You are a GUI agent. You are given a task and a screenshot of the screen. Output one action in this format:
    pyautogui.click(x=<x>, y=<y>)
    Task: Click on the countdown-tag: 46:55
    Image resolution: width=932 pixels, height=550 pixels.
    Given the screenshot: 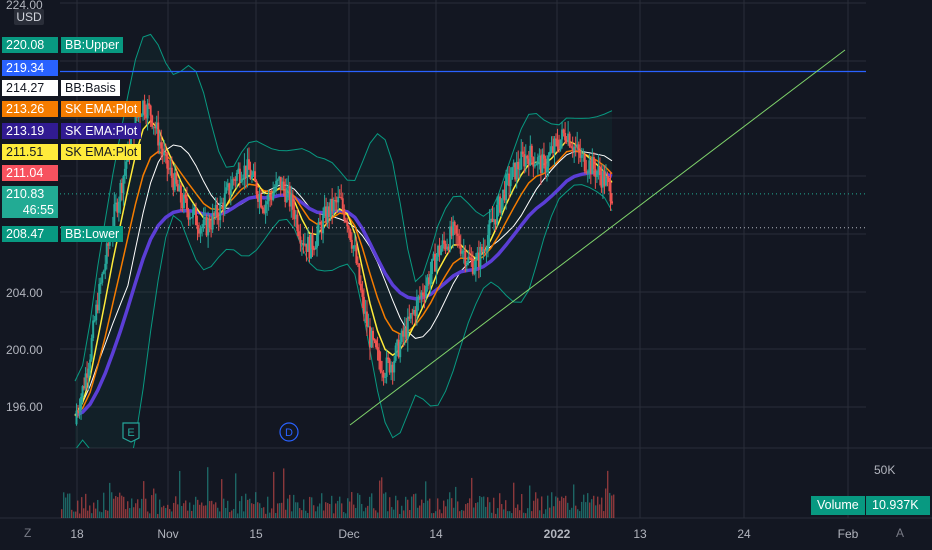 What is the action you would take?
    pyautogui.click(x=30, y=210)
    